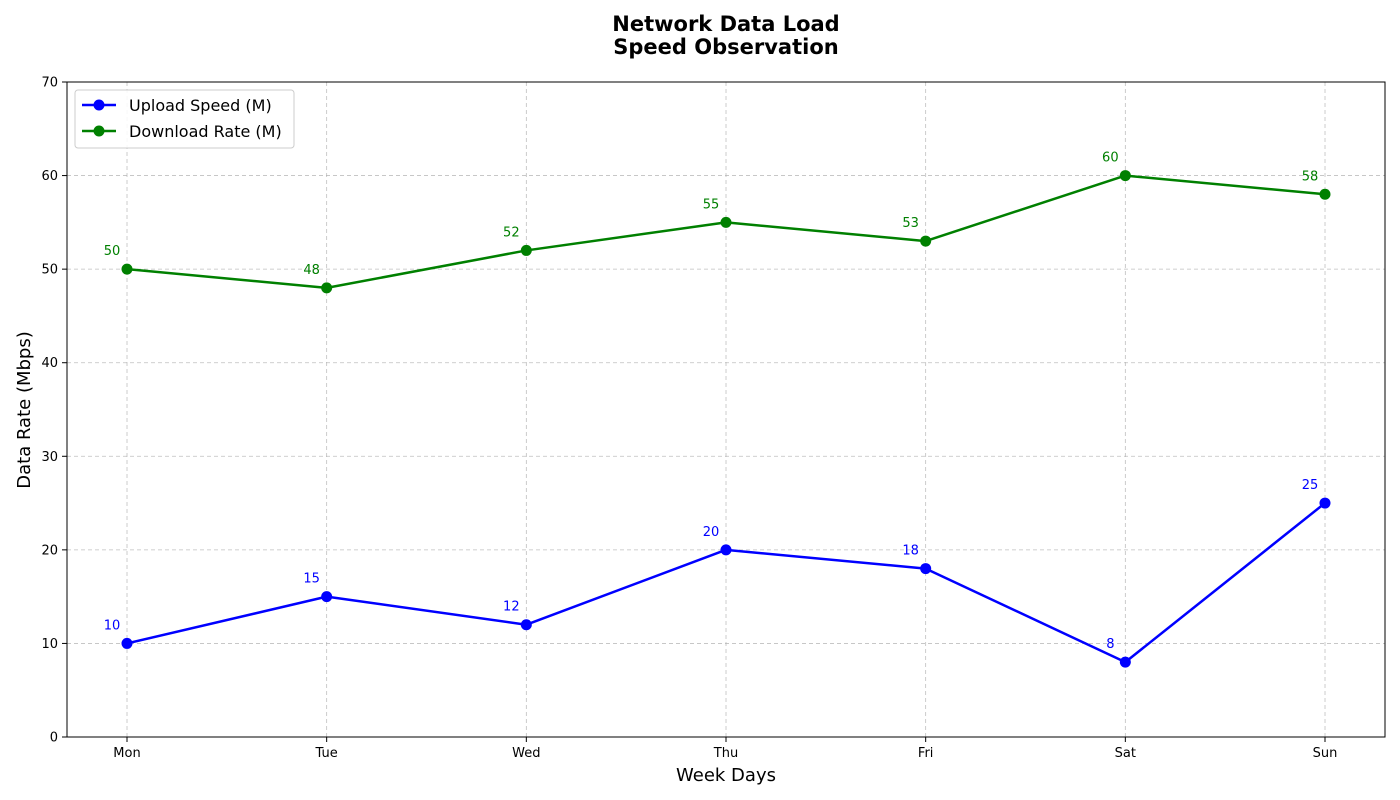  What do you see at coordinates (112, 251) in the screenshot?
I see `data-label: 50` at bounding box center [112, 251].